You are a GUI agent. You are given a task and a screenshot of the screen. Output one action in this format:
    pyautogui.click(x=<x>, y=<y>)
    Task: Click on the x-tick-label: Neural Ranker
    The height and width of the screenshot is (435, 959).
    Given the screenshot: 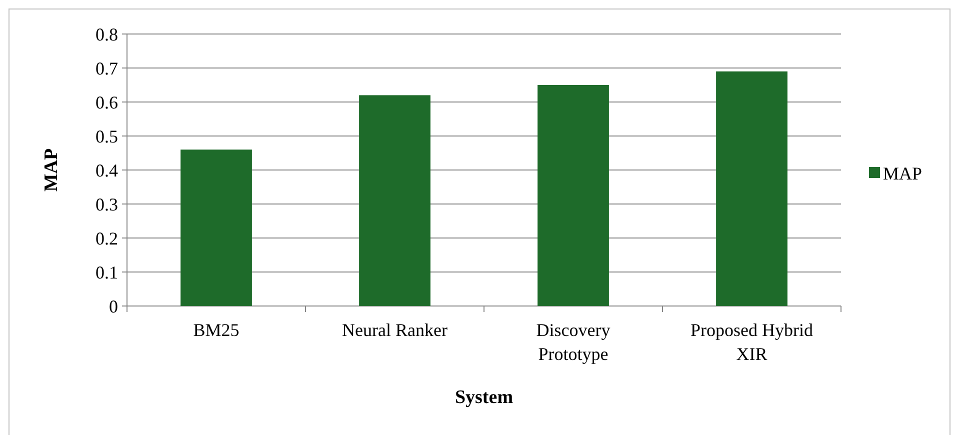 What is the action you would take?
    pyautogui.click(x=395, y=330)
    